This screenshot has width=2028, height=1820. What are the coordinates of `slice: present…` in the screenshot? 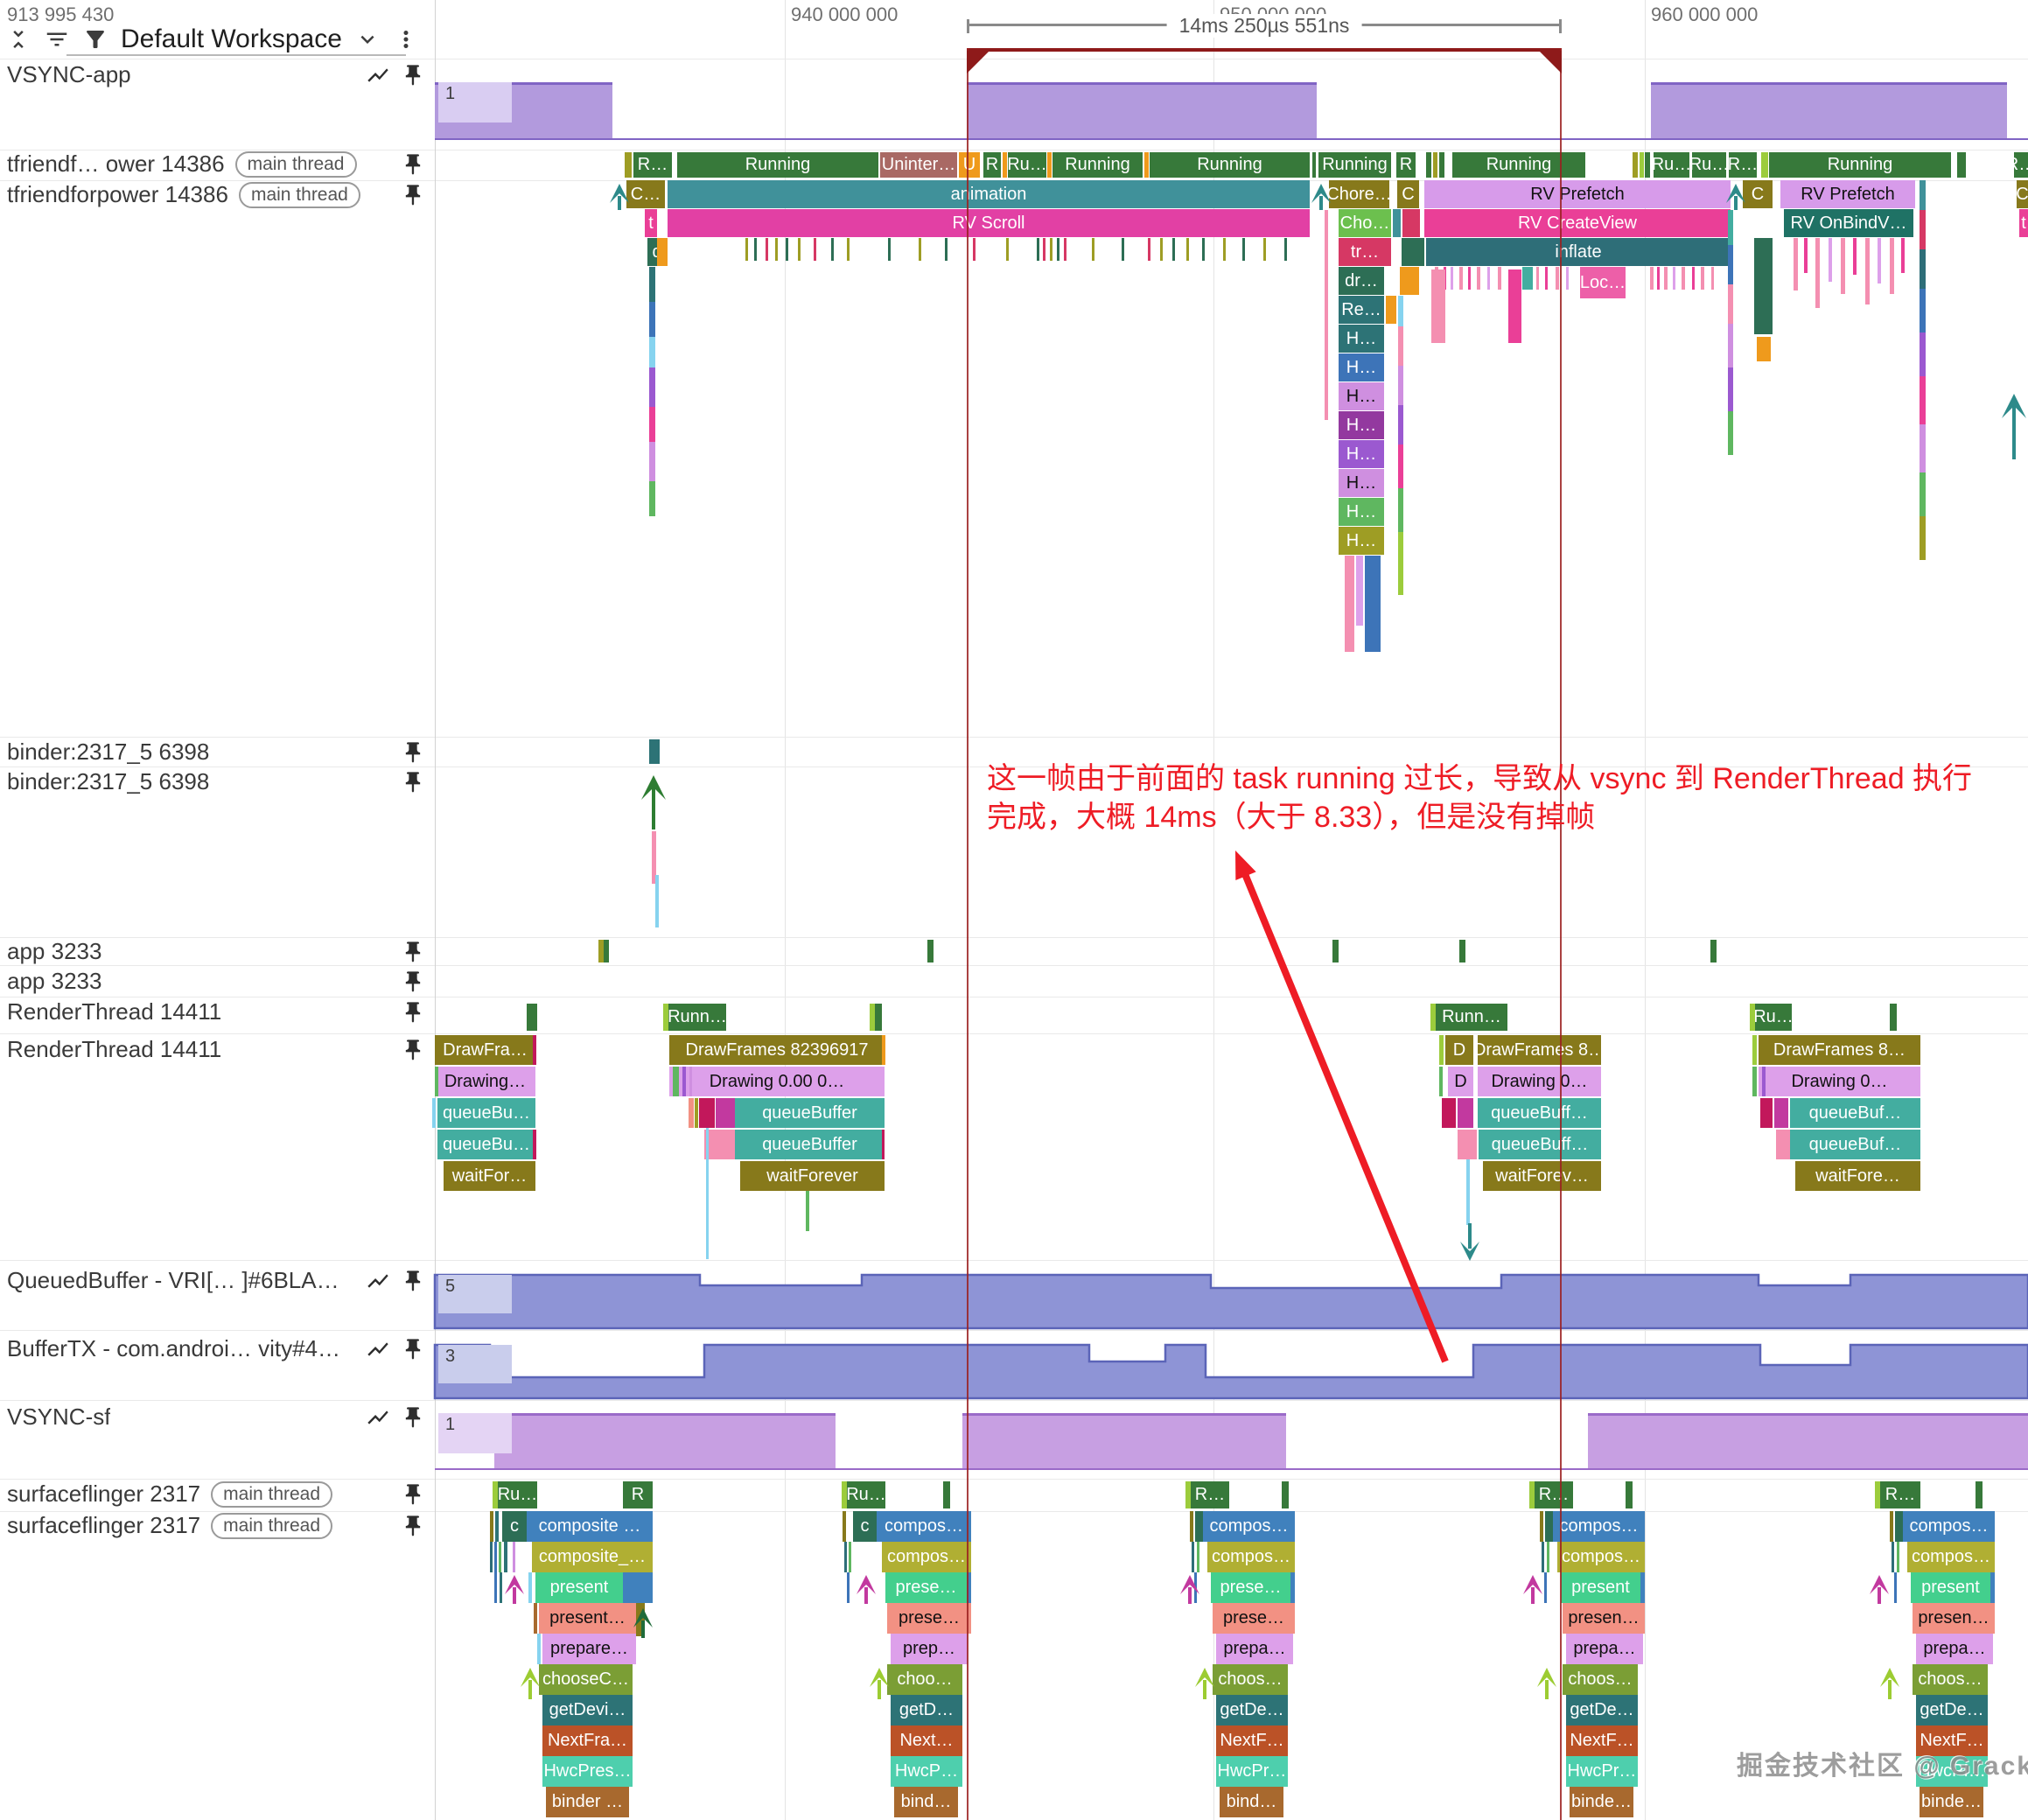 It's located at (587, 1618).